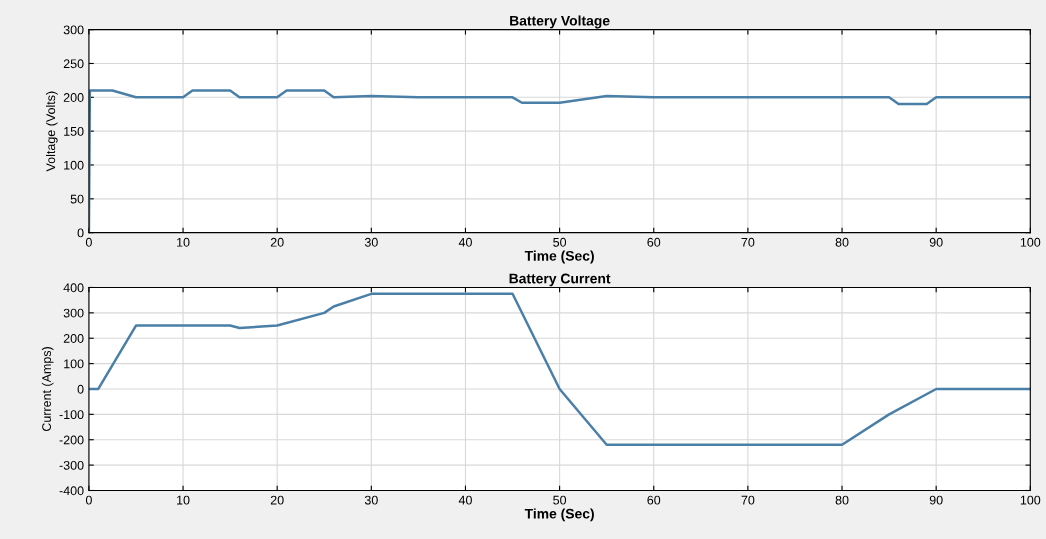 This screenshot has width=1046, height=539. Describe the element at coordinates (74, 131) in the screenshot. I see `y-tick-label: 150` at that location.